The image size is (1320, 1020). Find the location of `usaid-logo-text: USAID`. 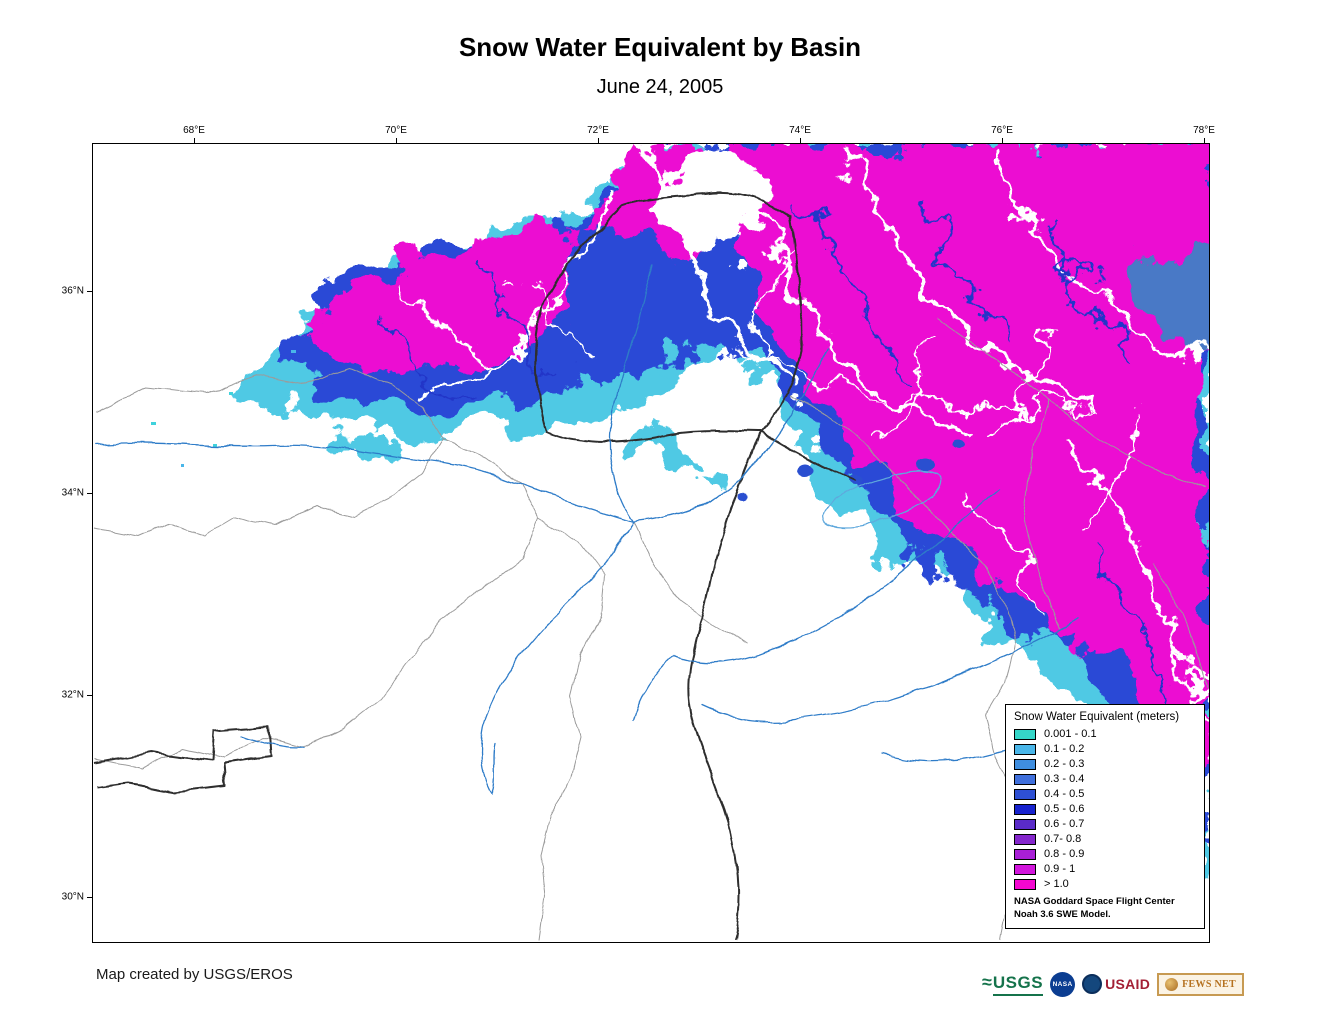

usaid-logo-text: USAID is located at coordinates (1128, 984).